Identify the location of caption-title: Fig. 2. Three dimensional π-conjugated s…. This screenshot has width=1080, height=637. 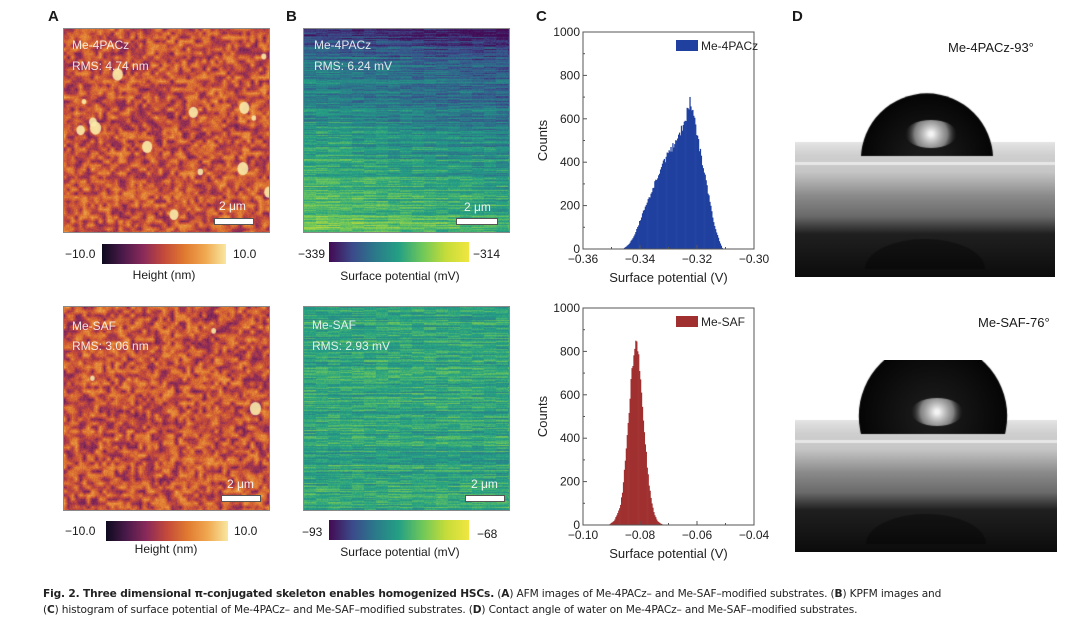
(269, 594).